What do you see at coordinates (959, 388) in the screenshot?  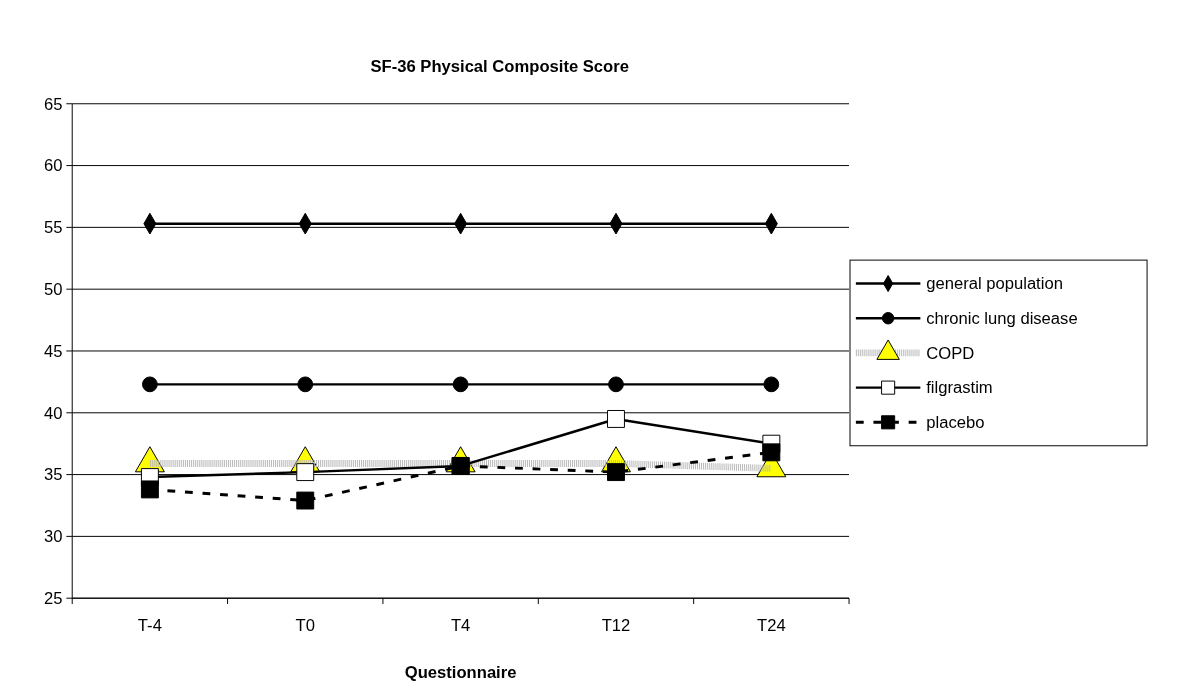 I see `legend-label: filgrastim` at bounding box center [959, 388].